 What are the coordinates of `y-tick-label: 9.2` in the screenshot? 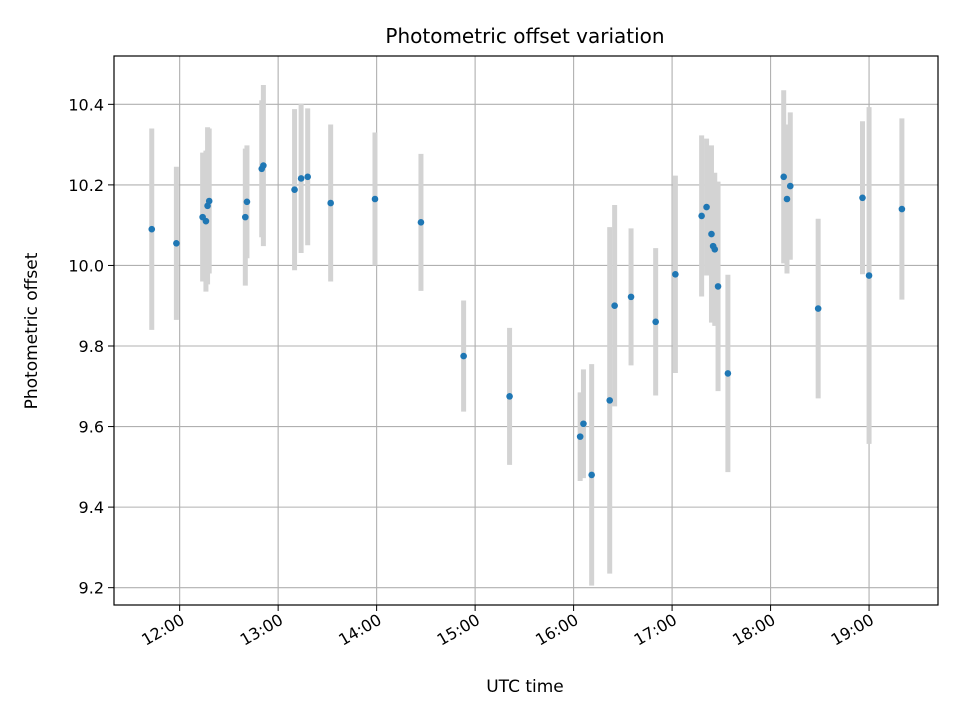 It's located at (91, 588).